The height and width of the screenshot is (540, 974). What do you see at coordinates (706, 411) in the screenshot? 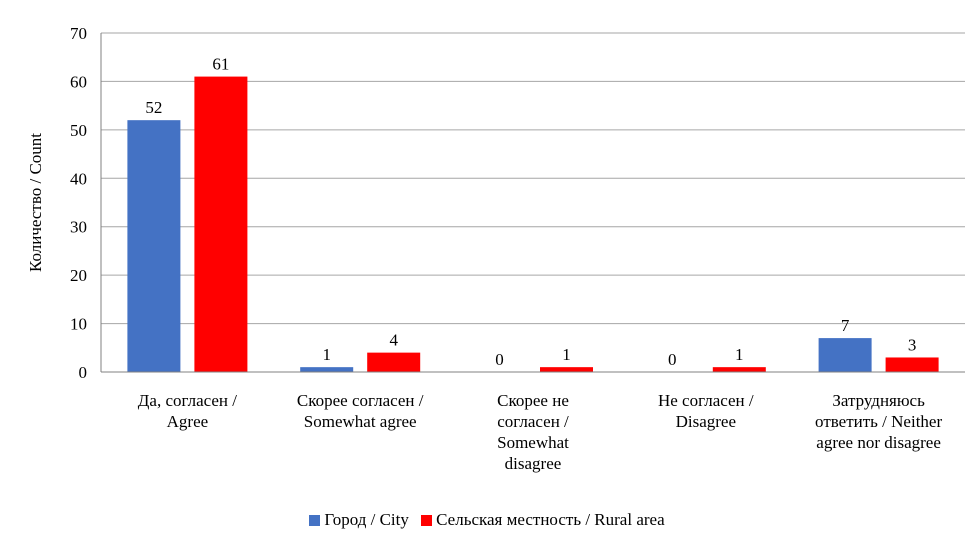
I see `category-label: Не согласен / Disagree` at bounding box center [706, 411].